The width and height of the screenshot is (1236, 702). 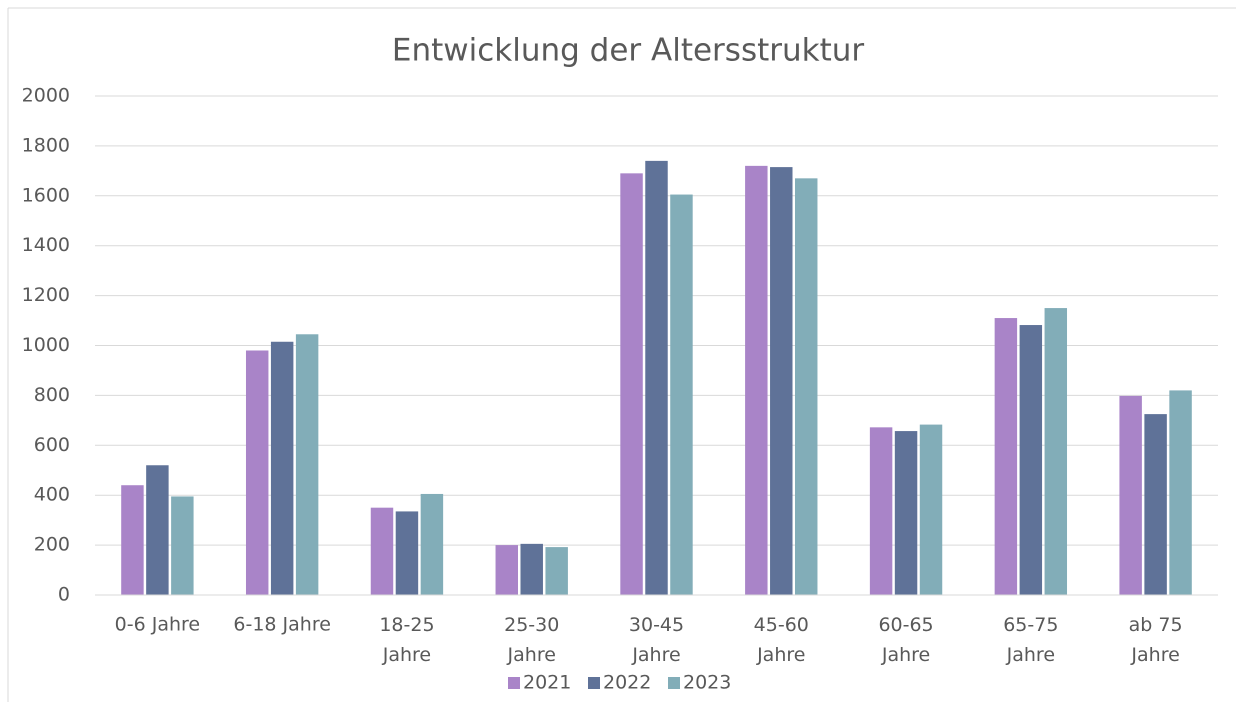 I want to click on y-tick-label: 200, so click(x=52, y=545).